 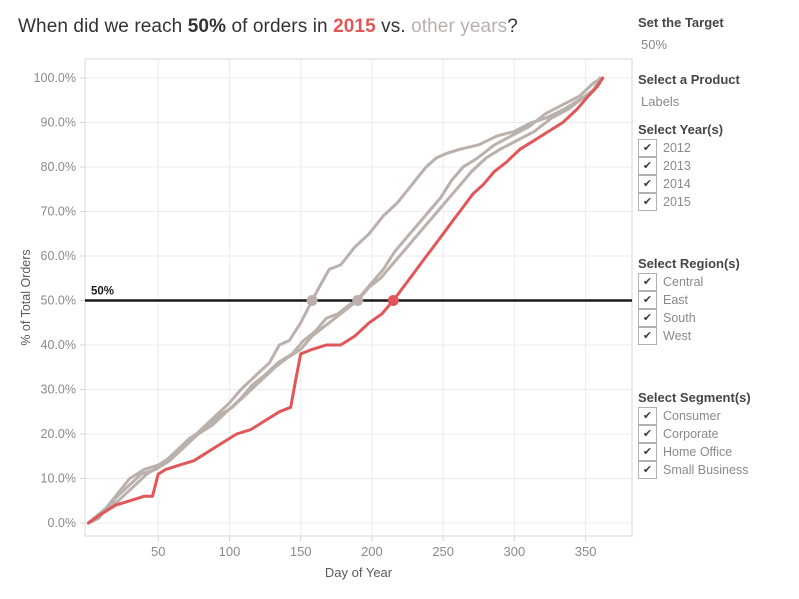 What do you see at coordinates (359, 572) in the screenshot?
I see `x-axis-title: Day of Year` at bounding box center [359, 572].